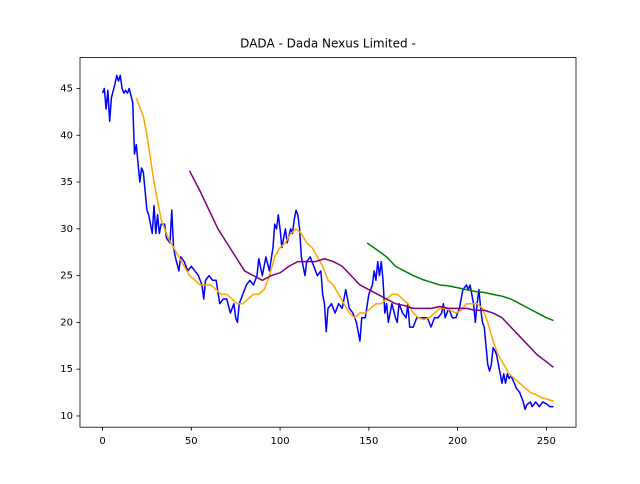 The height and width of the screenshot is (484, 640). Describe the element at coordinates (66, 322) in the screenshot. I see `y-tick-label: 20` at that location.